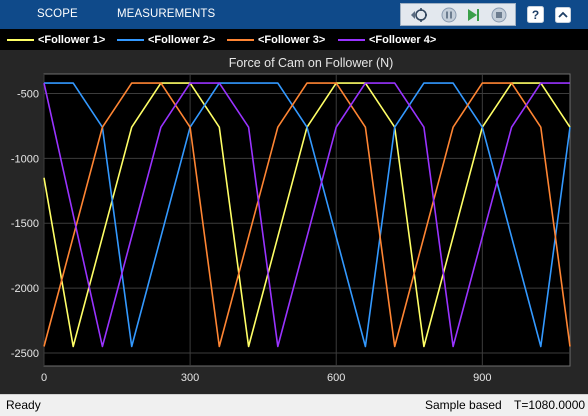 This screenshot has height=416, width=588. I want to click on toolstrip: SCOPE MEASUREMENTS, so click(294, 14).